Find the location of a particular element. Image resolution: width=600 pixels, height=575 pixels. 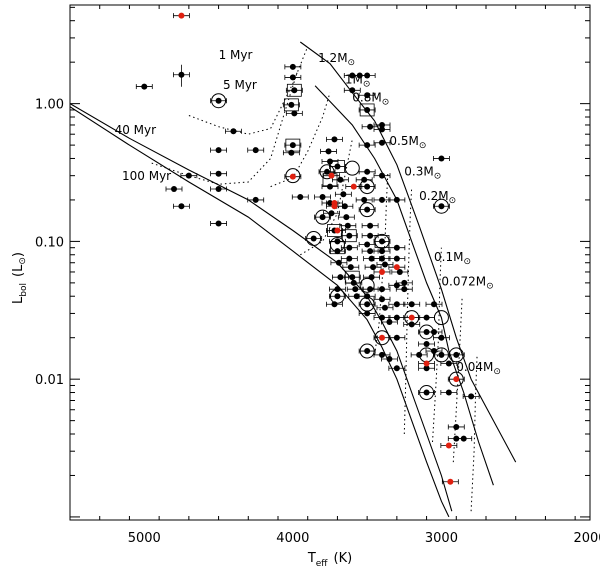

curve-label: 0.8M⊙ is located at coordinates (370, 98).